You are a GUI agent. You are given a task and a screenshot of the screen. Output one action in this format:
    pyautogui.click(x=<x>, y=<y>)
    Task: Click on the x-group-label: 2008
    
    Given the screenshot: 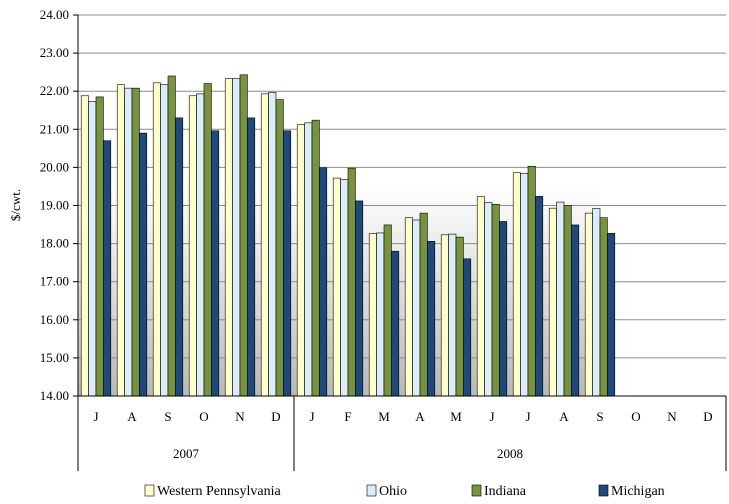 What is the action you would take?
    pyautogui.click(x=510, y=453)
    